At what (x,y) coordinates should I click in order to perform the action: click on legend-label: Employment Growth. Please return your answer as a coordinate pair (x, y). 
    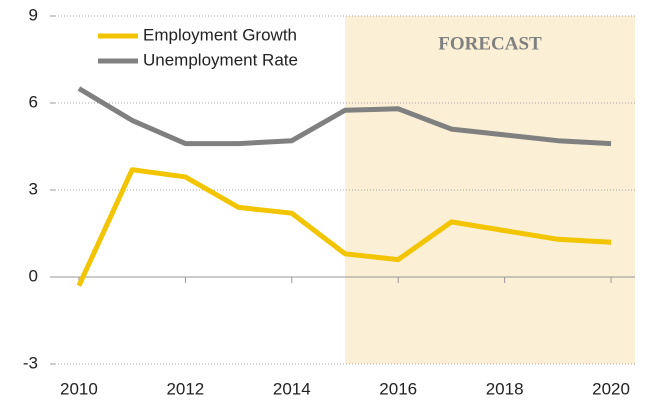
    Looking at the image, I should click on (220, 34).